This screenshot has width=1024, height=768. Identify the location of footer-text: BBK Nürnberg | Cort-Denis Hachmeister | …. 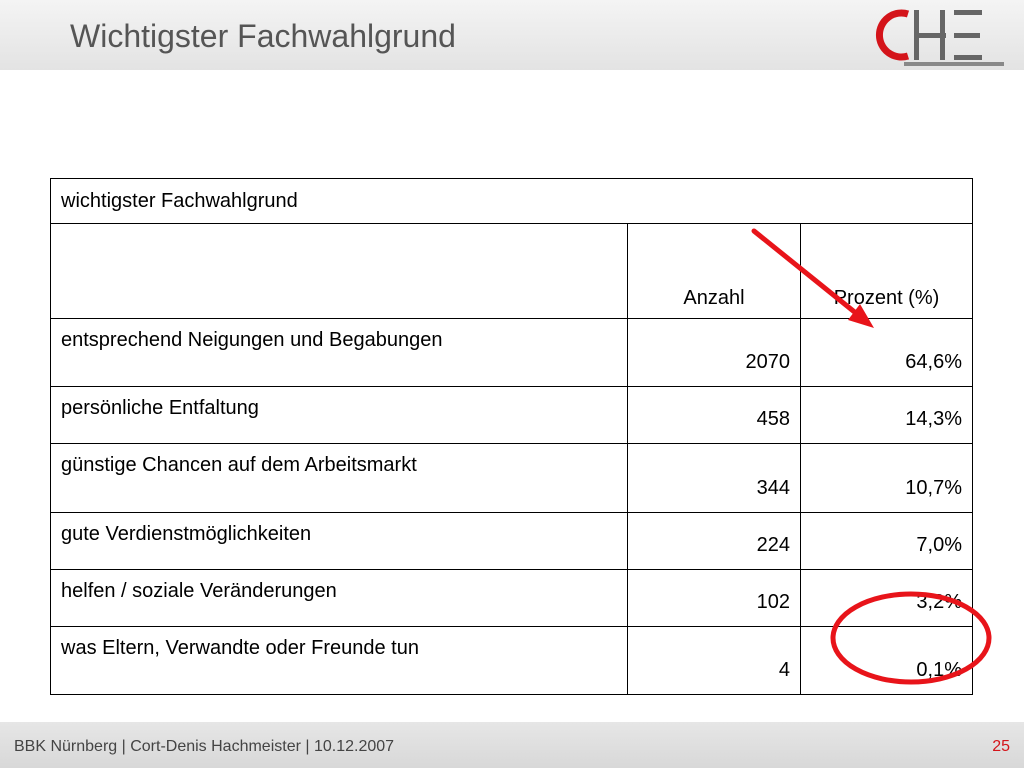
(204, 746).